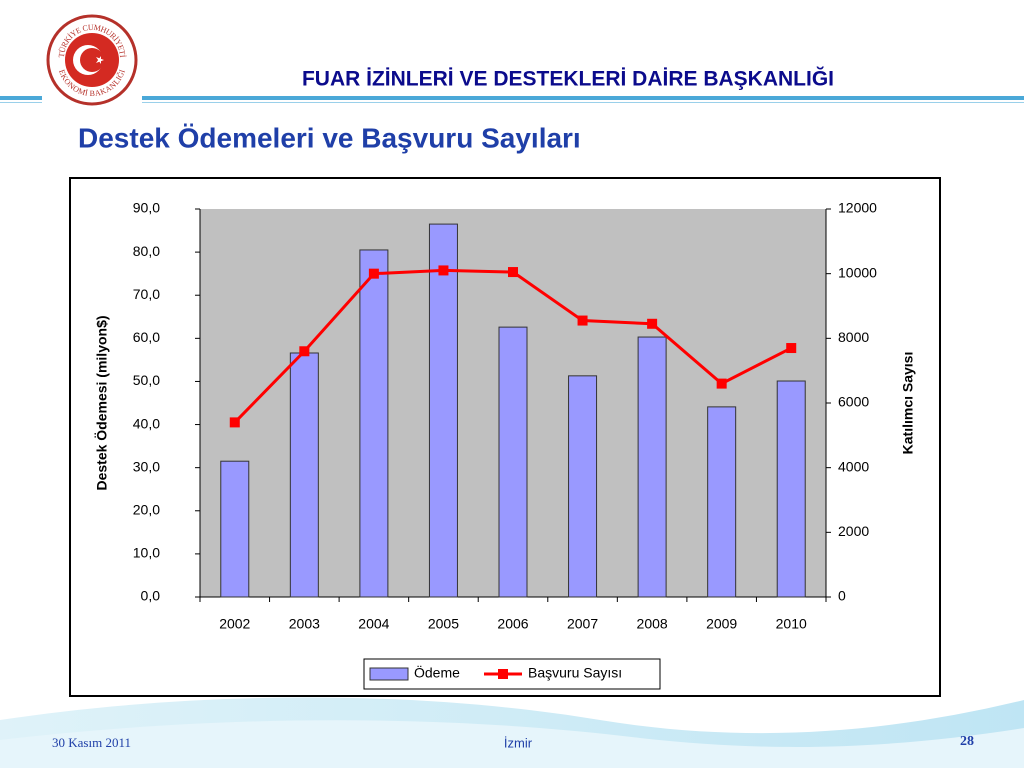 The width and height of the screenshot is (1024, 773). What do you see at coordinates (853, 402) in the screenshot?
I see `y2-tick-label: 6000` at bounding box center [853, 402].